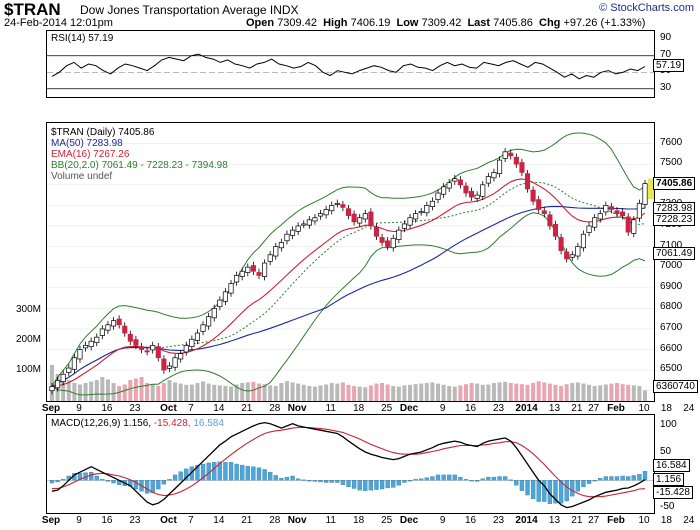 The width and height of the screenshot is (700, 530). Describe the element at coordinates (29, 369) in the screenshot. I see `volume-y-tick: 100M` at that location.